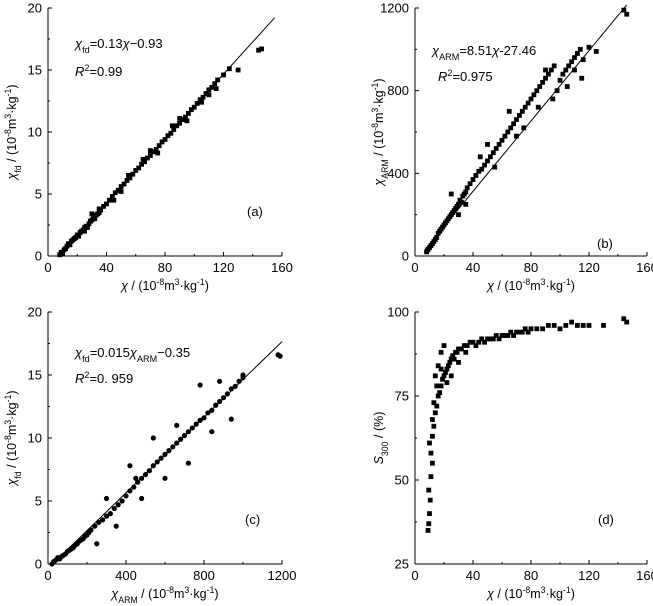 The width and height of the screenshot is (653, 606). Describe the element at coordinates (164, 595) in the screenshot. I see `x-axis-label: χARM / (10-8m3·kg-1)` at that location.